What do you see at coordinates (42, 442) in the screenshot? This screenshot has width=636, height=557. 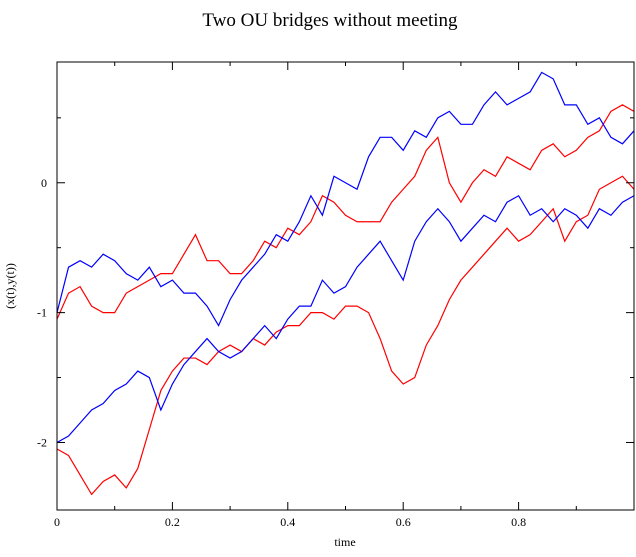 I see `y-tick-label: -2` at bounding box center [42, 442].